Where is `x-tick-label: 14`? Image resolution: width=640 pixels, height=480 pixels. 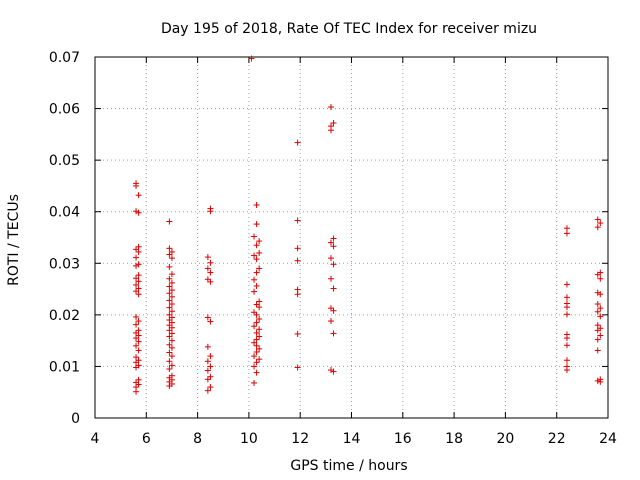
x-tick-label: 14 is located at coordinates (352, 439).